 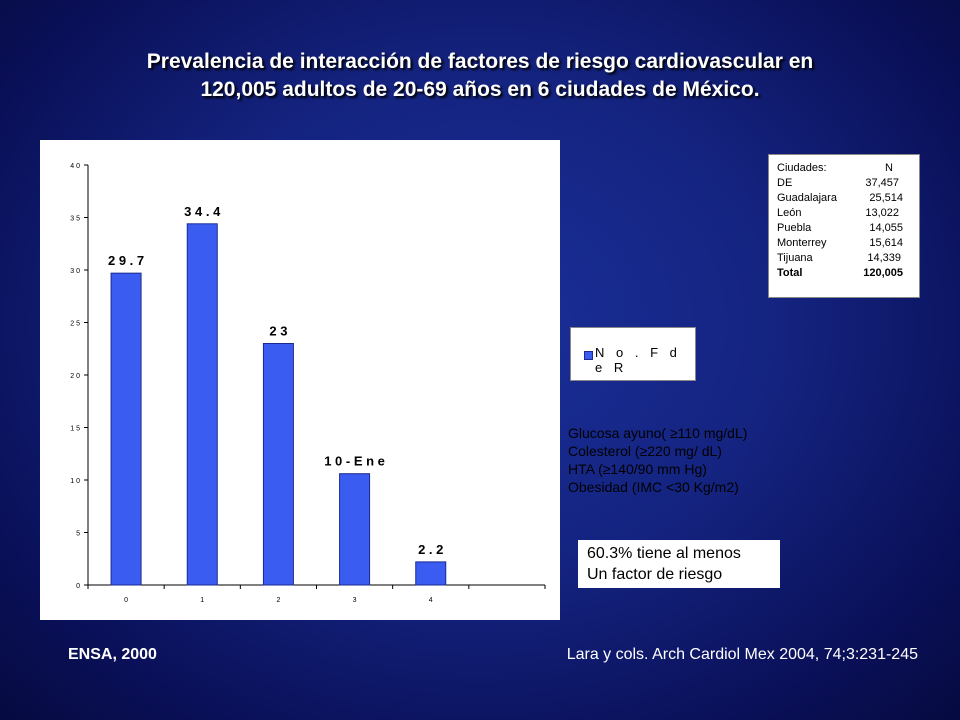 What do you see at coordinates (886, 198) in the screenshot?
I see `city-n: 25,514` at bounding box center [886, 198].